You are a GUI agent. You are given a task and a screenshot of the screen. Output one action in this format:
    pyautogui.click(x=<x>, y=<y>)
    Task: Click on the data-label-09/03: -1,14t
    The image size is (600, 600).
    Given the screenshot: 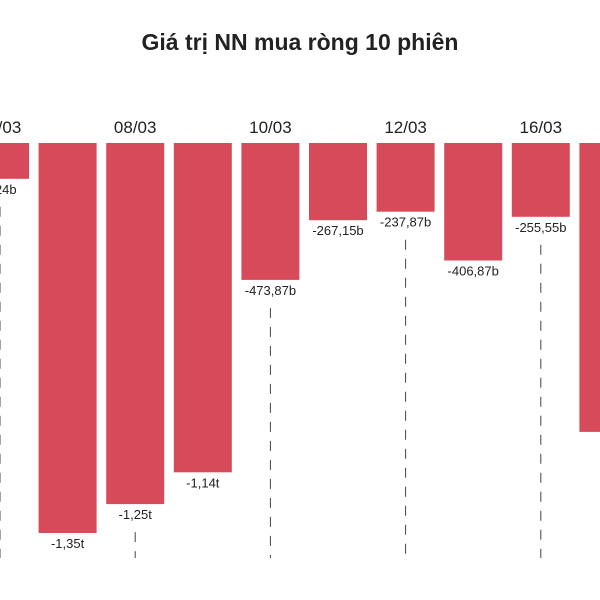 What is the action you would take?
    pyautogui.click(x=203, y=482)
    